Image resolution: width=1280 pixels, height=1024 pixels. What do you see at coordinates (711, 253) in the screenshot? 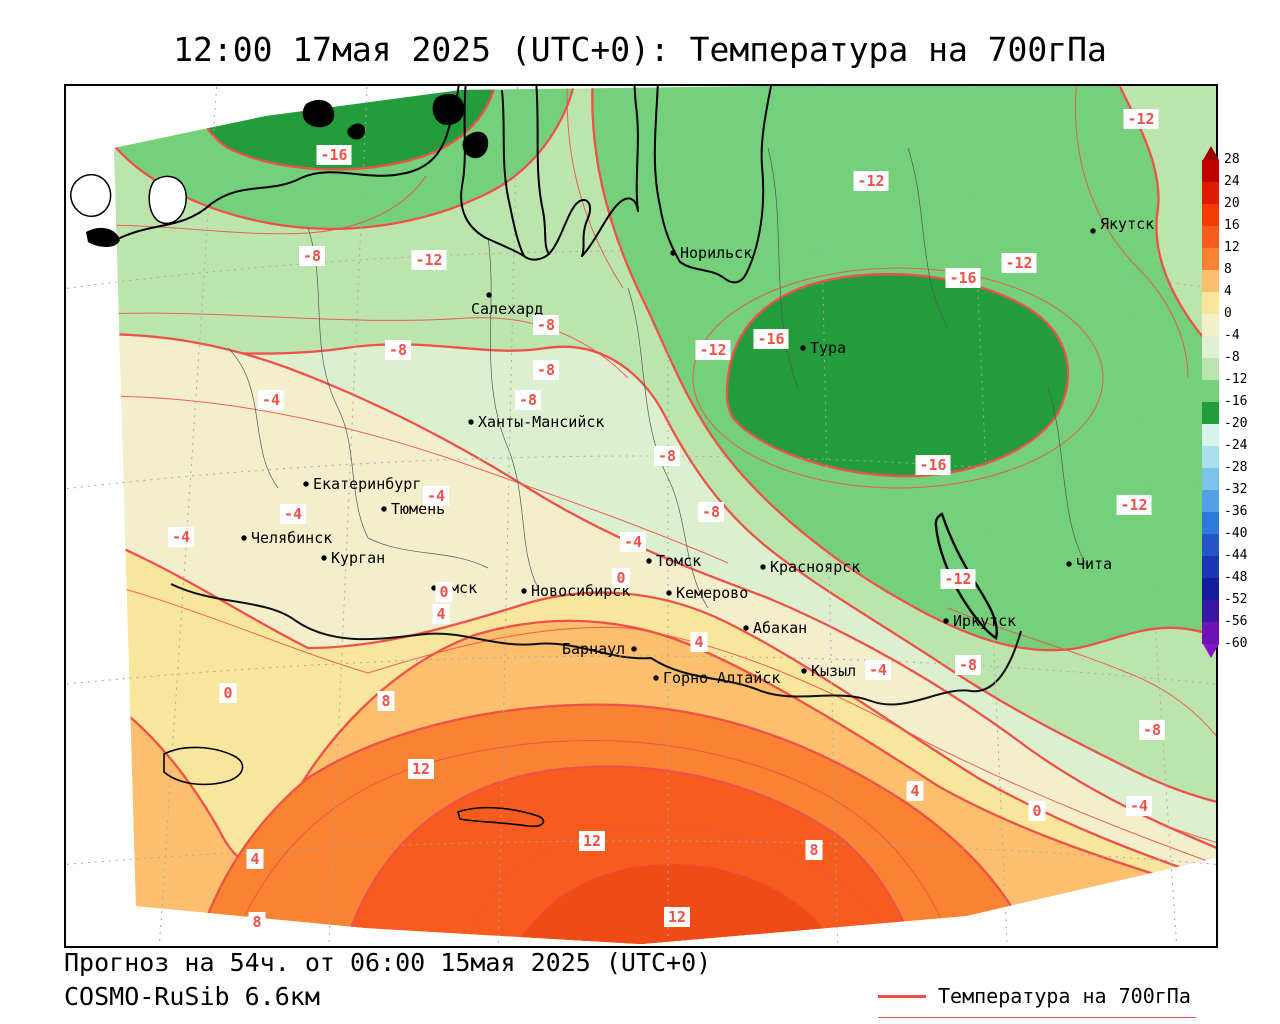
I see `city-marker: Норильск` at bounding box center [711, 253].